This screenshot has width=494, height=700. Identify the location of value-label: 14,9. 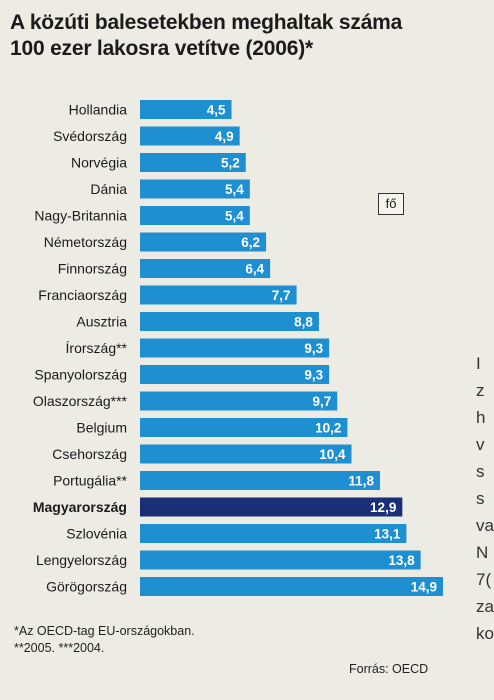
(424, 587).